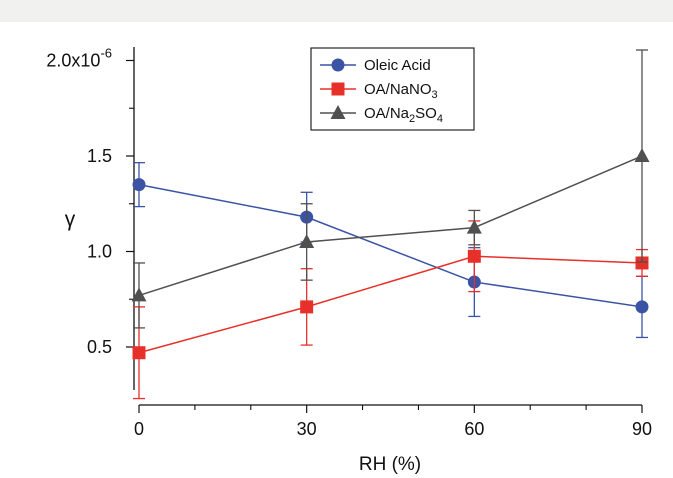  I want to click on legend: Oleic Acid OA/NaNO3 OA/Na2SO4, so click(392, 89).